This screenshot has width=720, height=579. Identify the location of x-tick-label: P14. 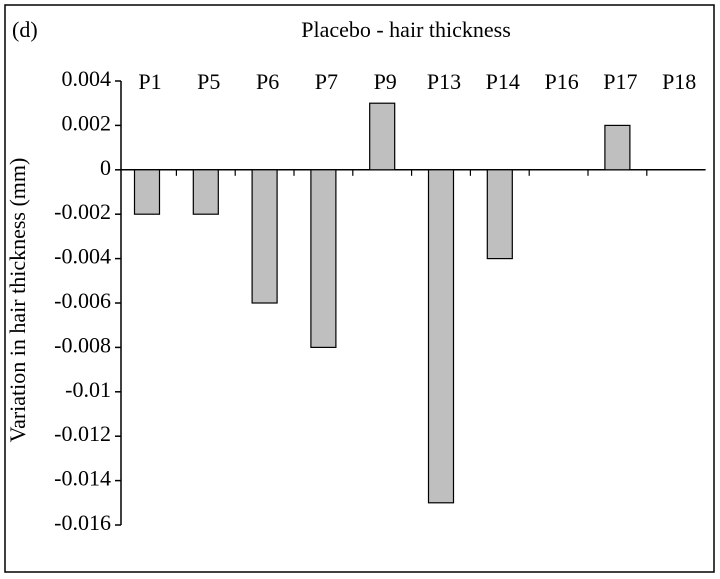
(503, 81).